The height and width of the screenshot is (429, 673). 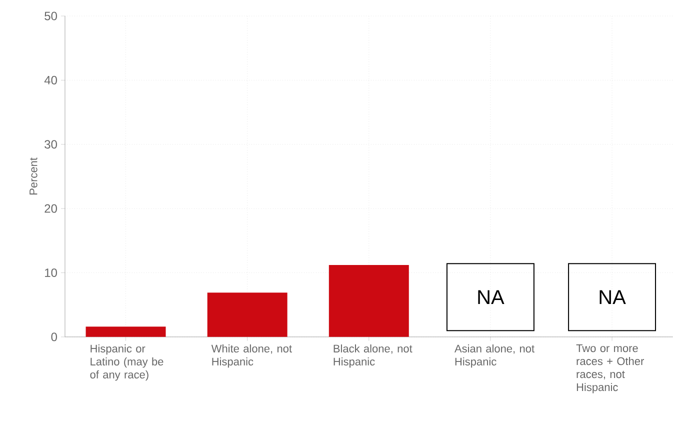 What do you see at coordinates (54, 337) in the screenshot?
I see `y-tick-label: 0` at bounding box center [54, 337].